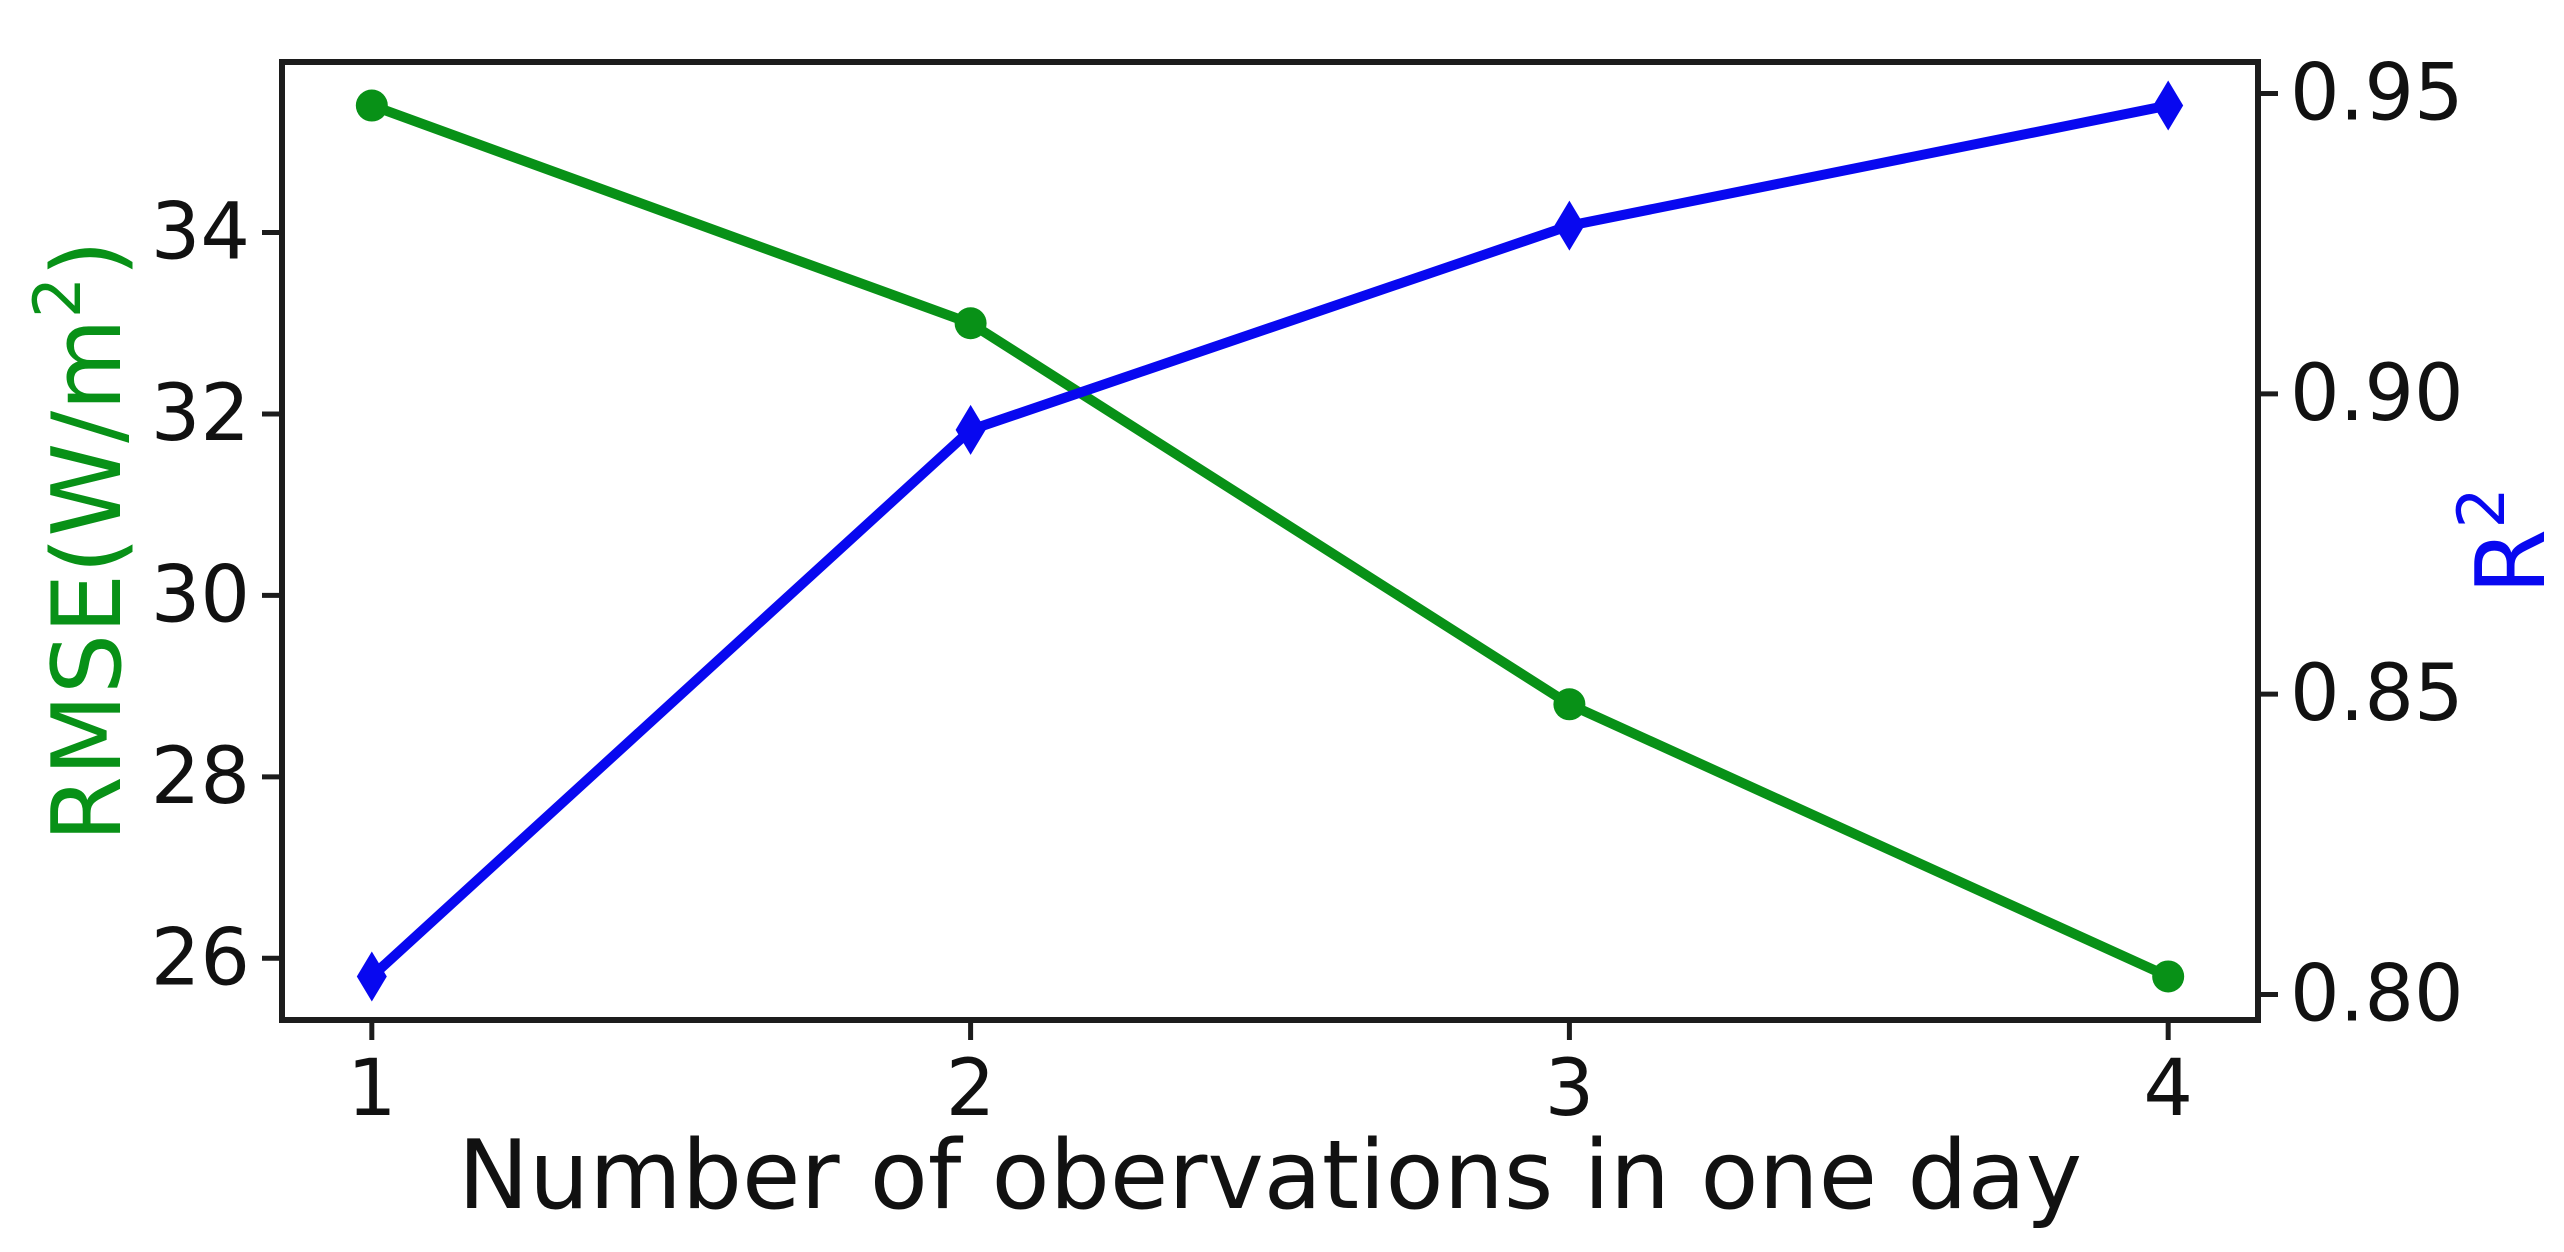 The width and height of the screenshot is (2564, 1252). Describe the element at coordinates (200, 233) in the screenshot. I see `y-left-tick-label: 34` at that location.